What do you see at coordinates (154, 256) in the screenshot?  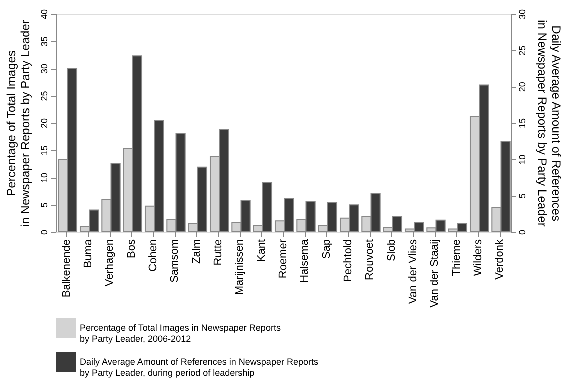 I see `x-tick-label: Cohen` at bounding box center [154, 256].